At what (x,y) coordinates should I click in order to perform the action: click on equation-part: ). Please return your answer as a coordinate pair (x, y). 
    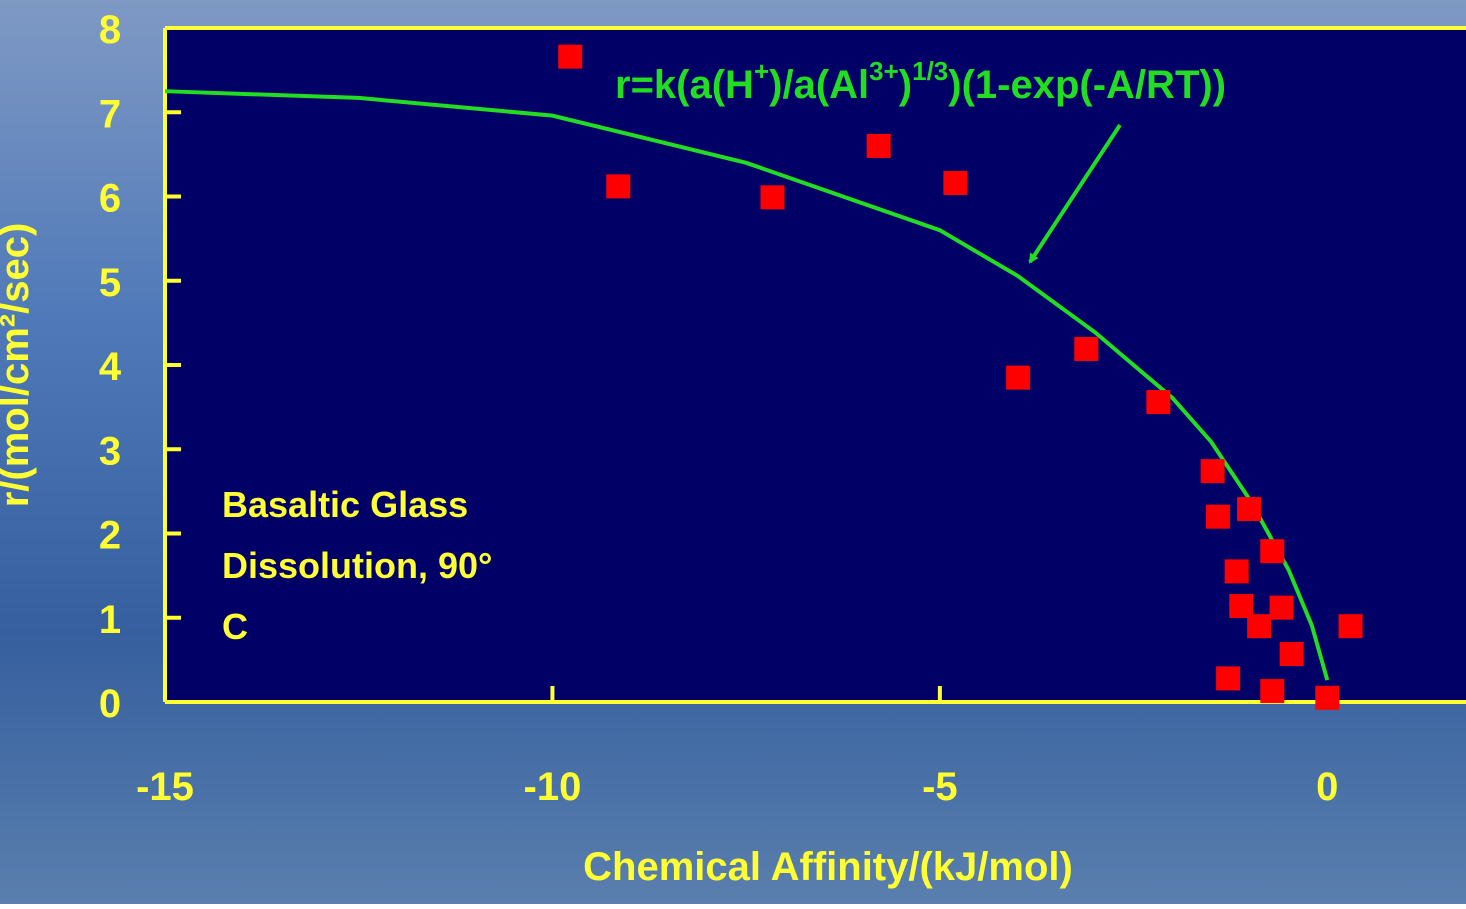
    Looking at the image, I should click on (905, 85).